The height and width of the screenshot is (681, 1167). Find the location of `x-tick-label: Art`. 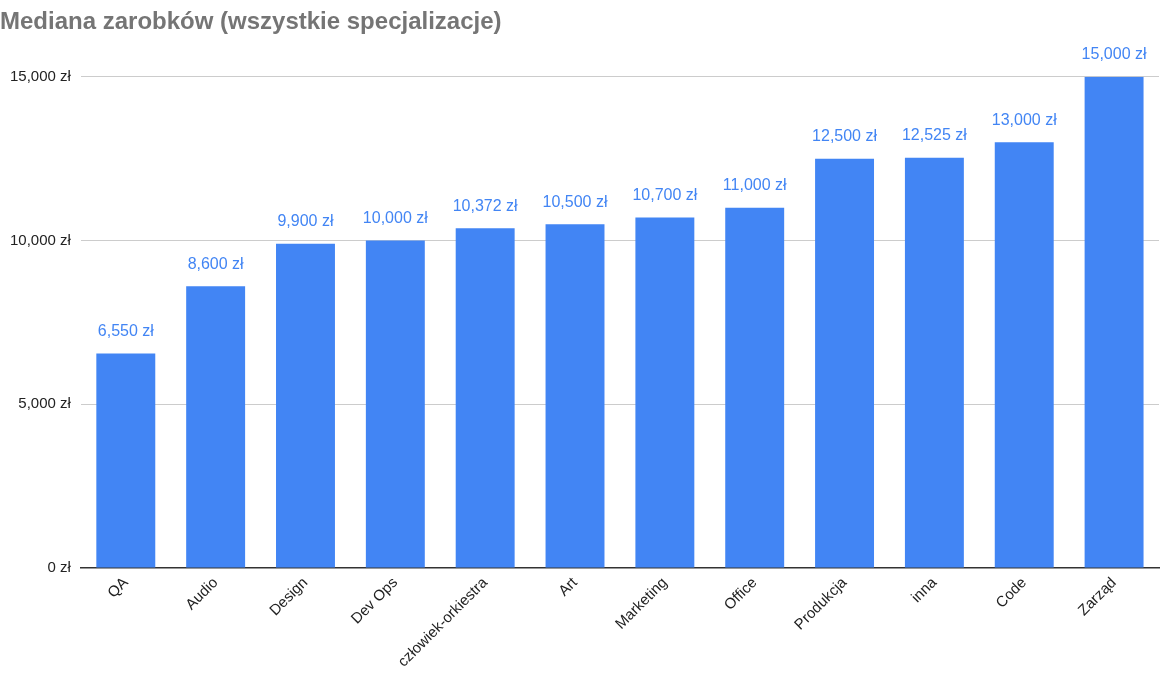

x-tick-label: Art is located at coordinates (567, 585).